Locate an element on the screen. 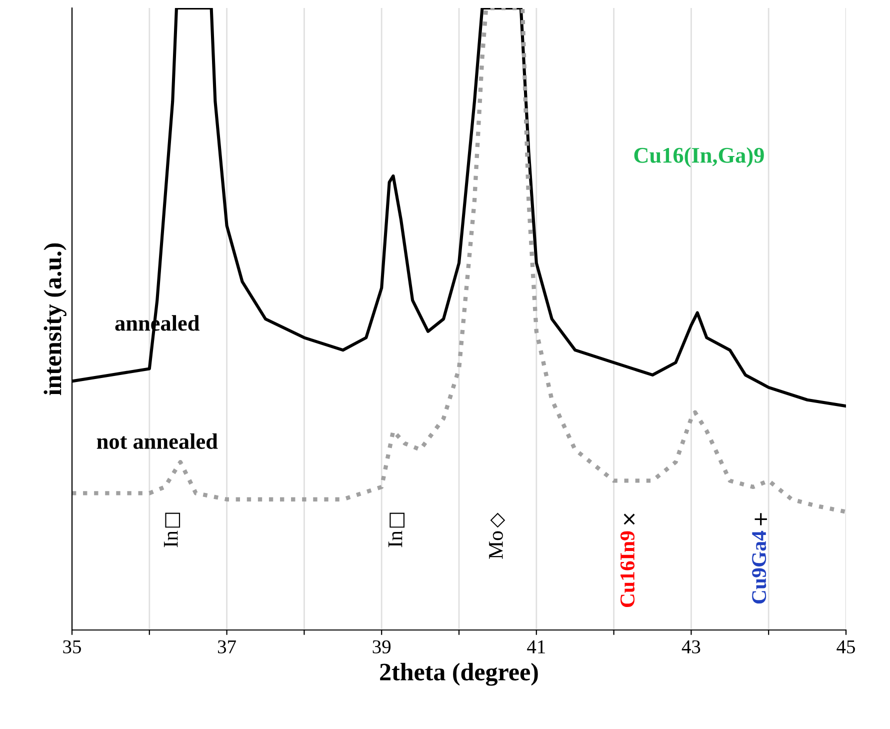  x-tick-label: 39 is located at coordinates (381, 647).